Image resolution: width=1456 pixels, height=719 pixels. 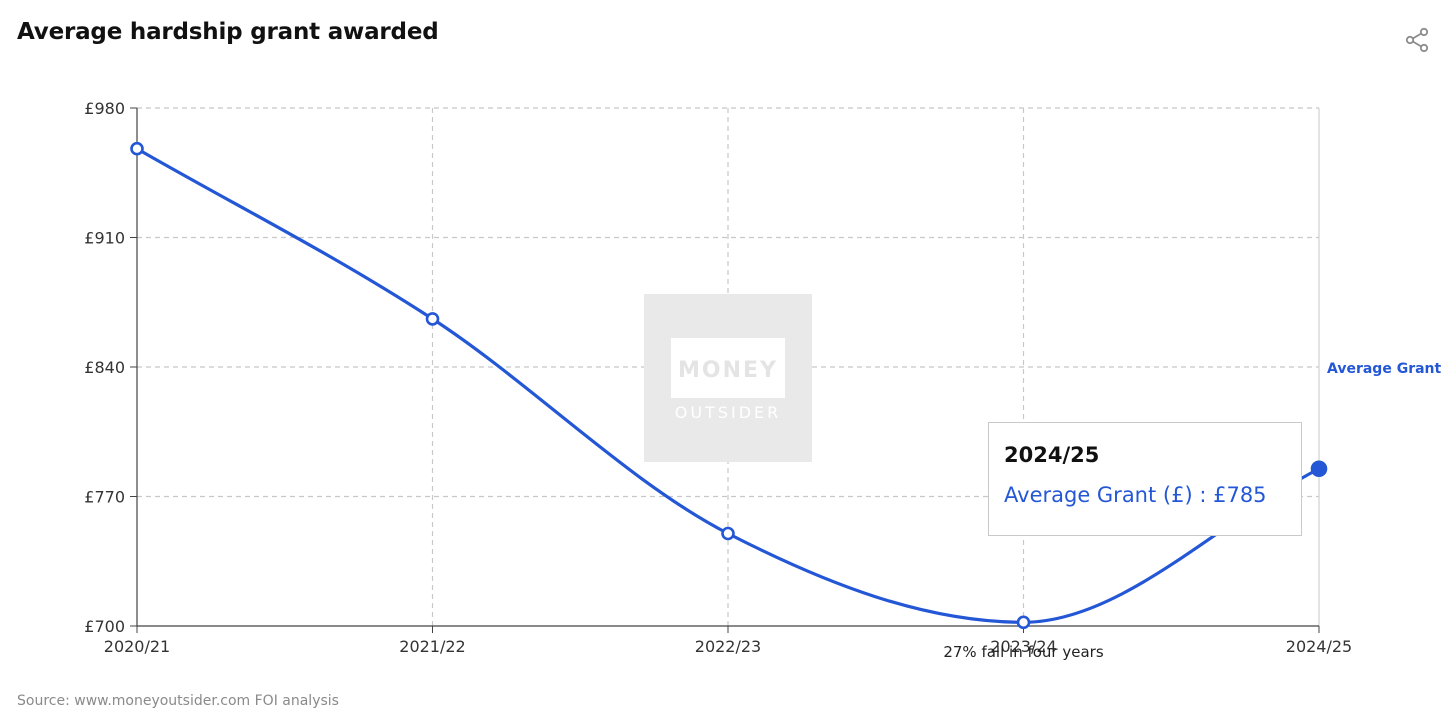 I want to click on chart-title: Average hardship grant awarded, so click(x=228, y=32).